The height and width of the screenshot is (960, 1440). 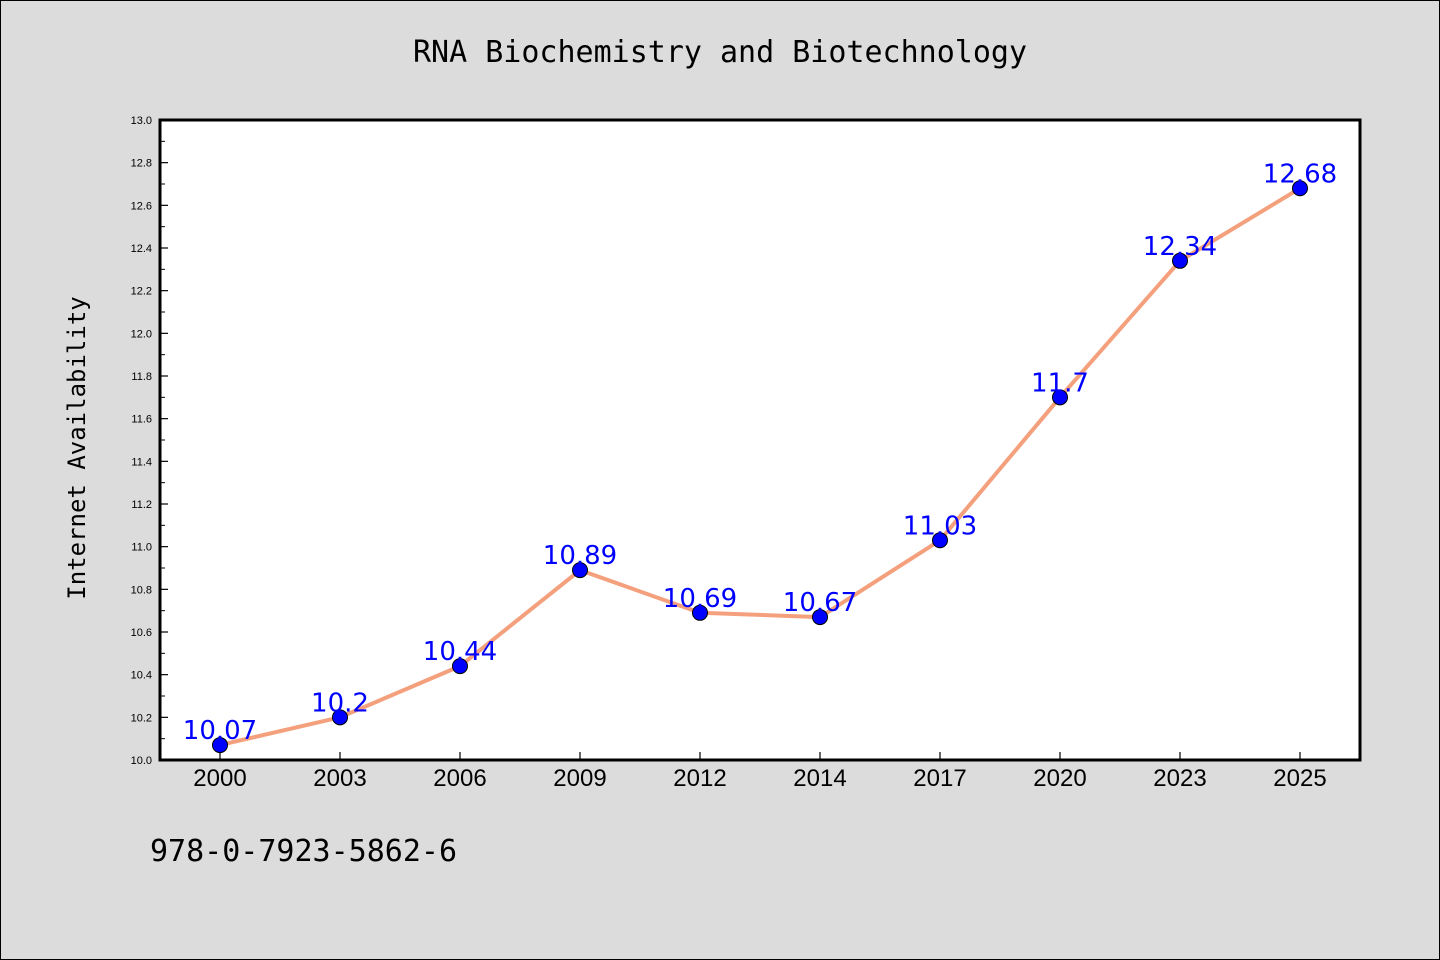 I want to click on x-tick-label: 2023, so click(x=1179, y=778).